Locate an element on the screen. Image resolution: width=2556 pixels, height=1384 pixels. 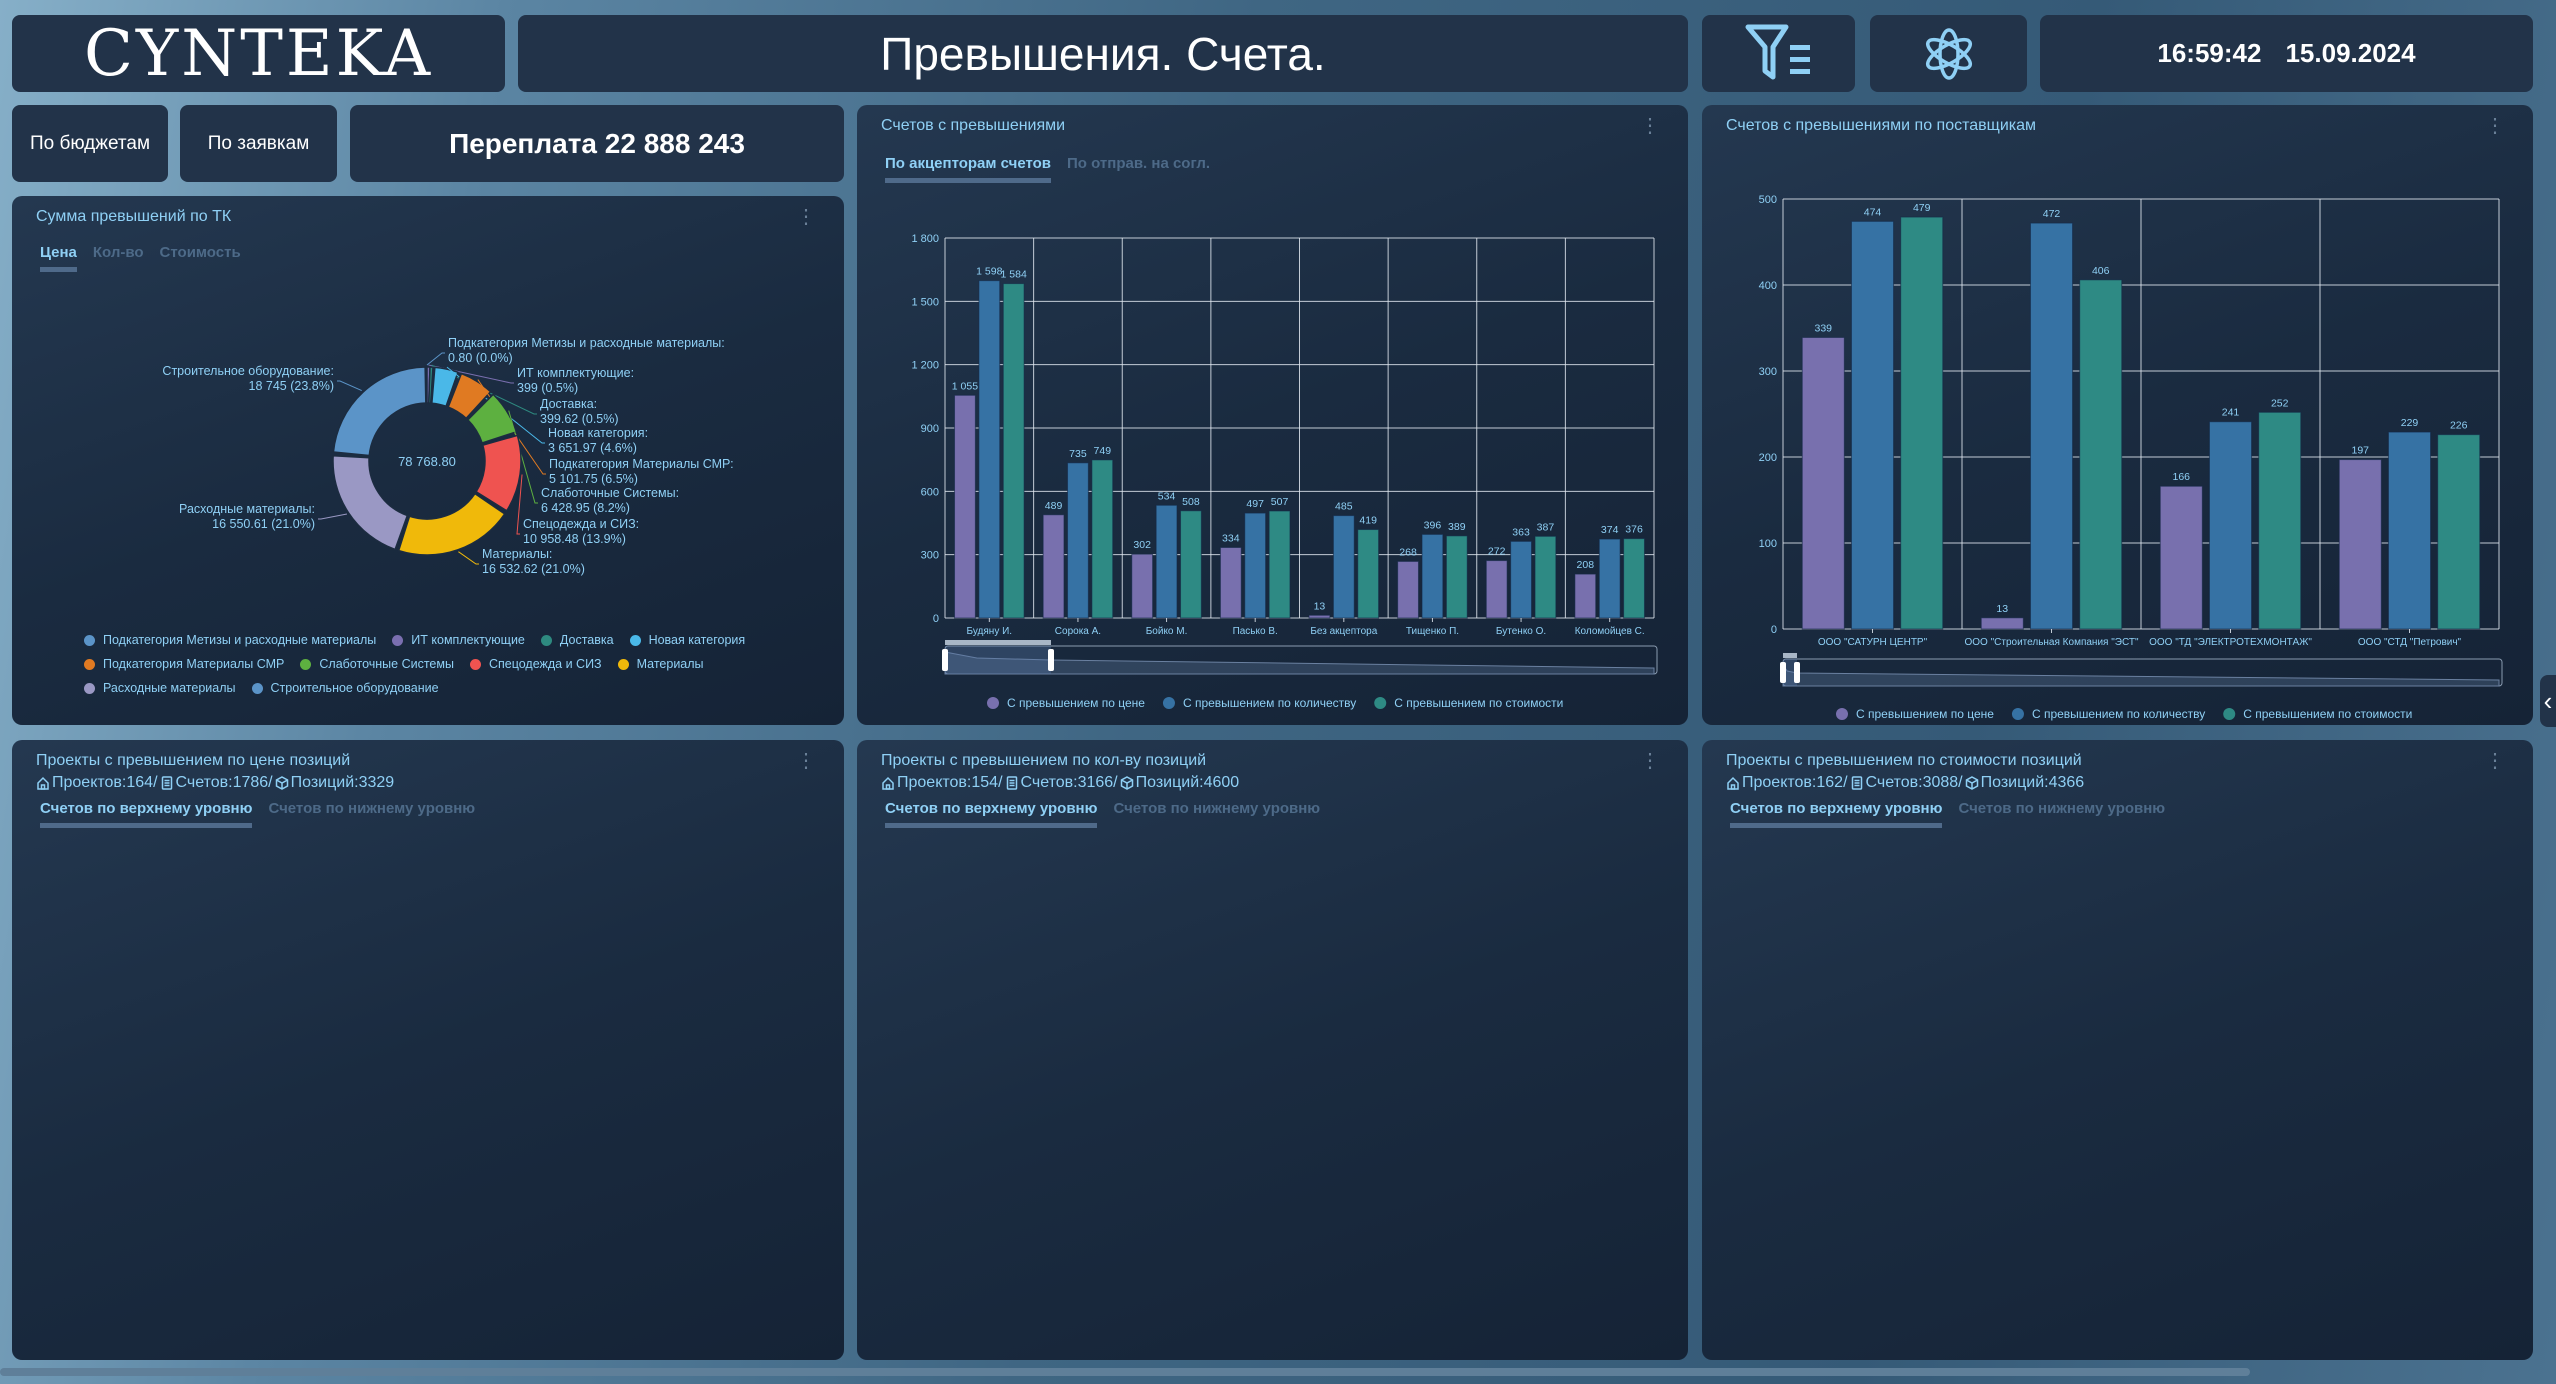
y-tick-label: 0 is located at coordinates (1774, 630).